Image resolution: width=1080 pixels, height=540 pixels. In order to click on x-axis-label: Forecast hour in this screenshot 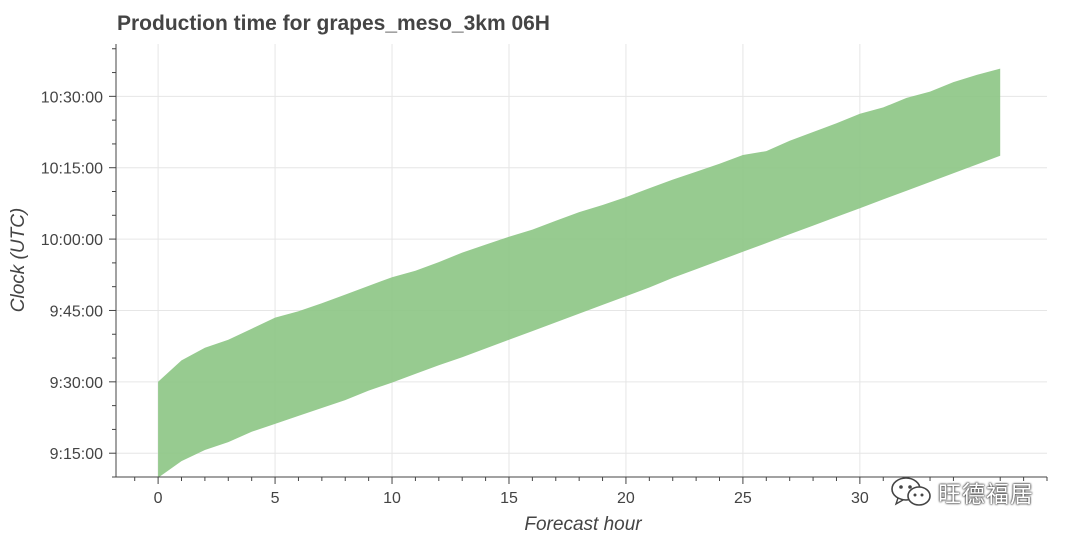, I will do `click(583, 524)`.